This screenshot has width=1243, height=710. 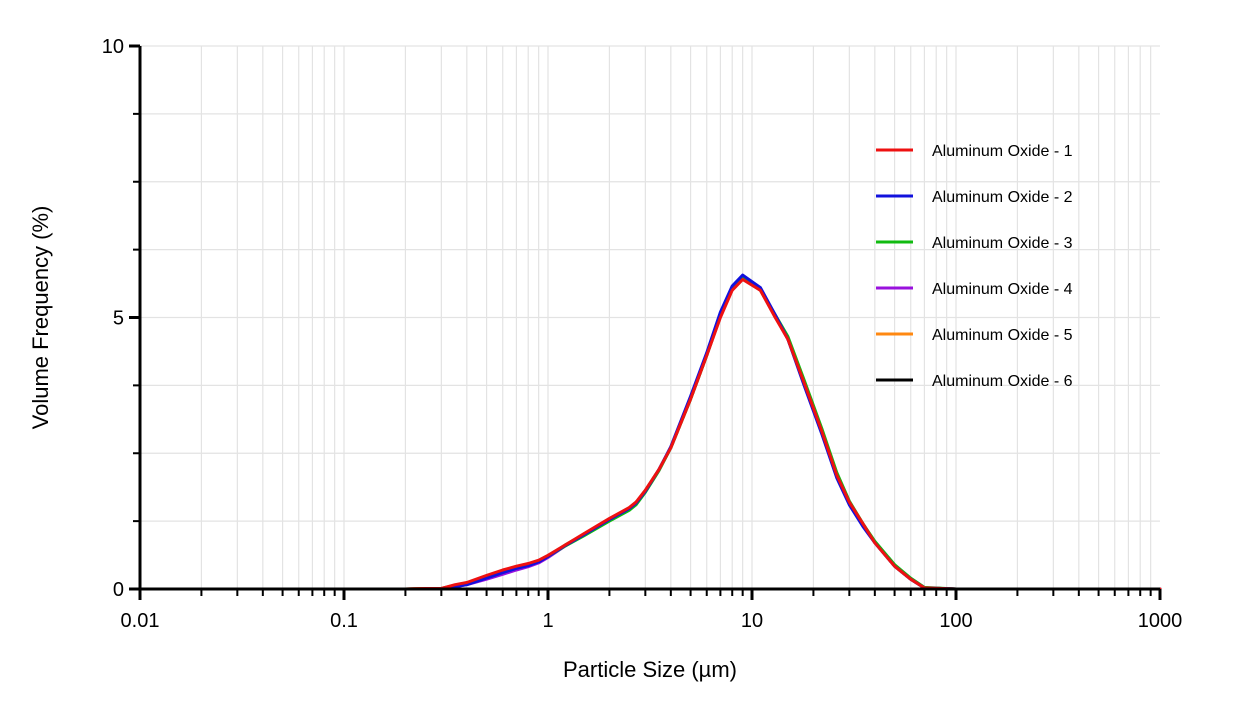 I want to click on x-tick-label: 0.01, so click(x=140, y=621).